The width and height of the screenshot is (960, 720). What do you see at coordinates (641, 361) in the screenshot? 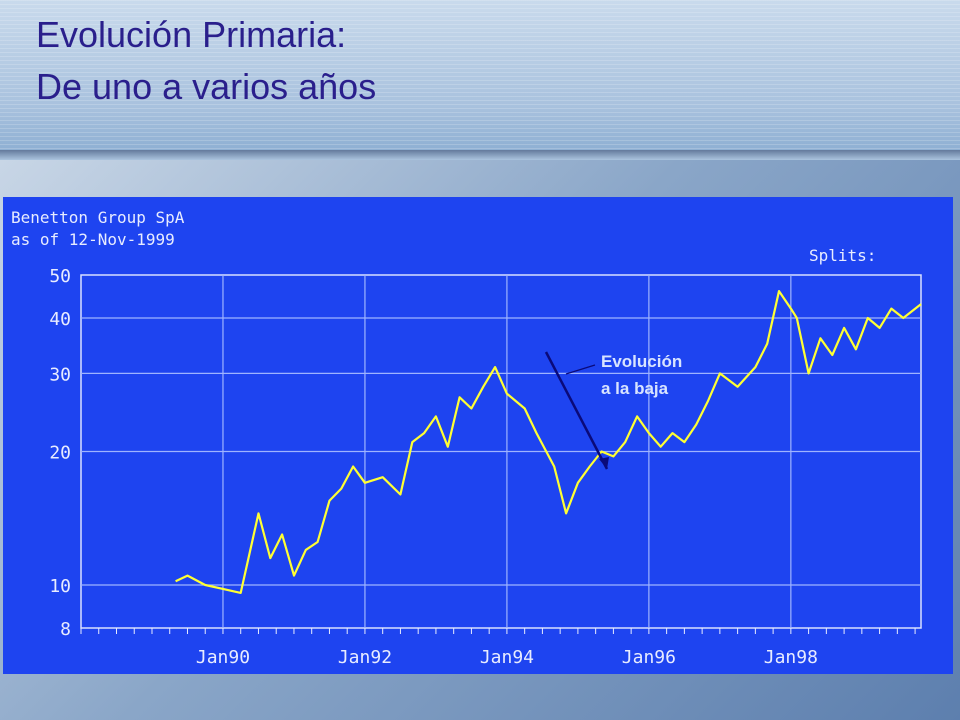
I see `annotation-label-line-1: Evolución` at bounding box center [641, 361].